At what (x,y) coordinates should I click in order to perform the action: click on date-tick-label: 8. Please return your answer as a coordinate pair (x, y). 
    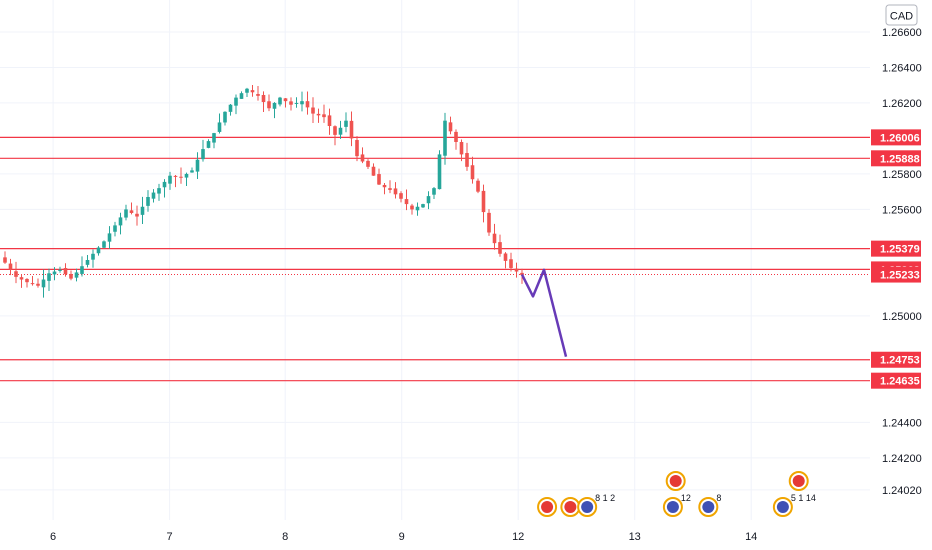
    Looking at the image, I should click on (285, 537).